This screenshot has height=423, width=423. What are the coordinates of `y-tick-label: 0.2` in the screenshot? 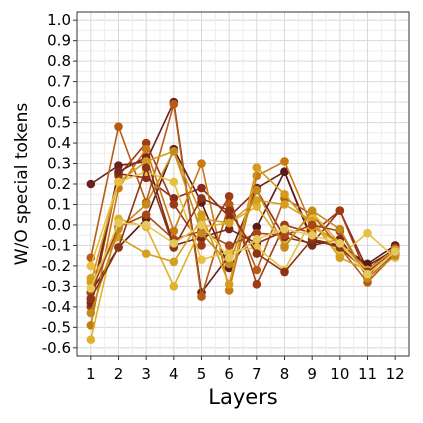 It's located at (59, 184).